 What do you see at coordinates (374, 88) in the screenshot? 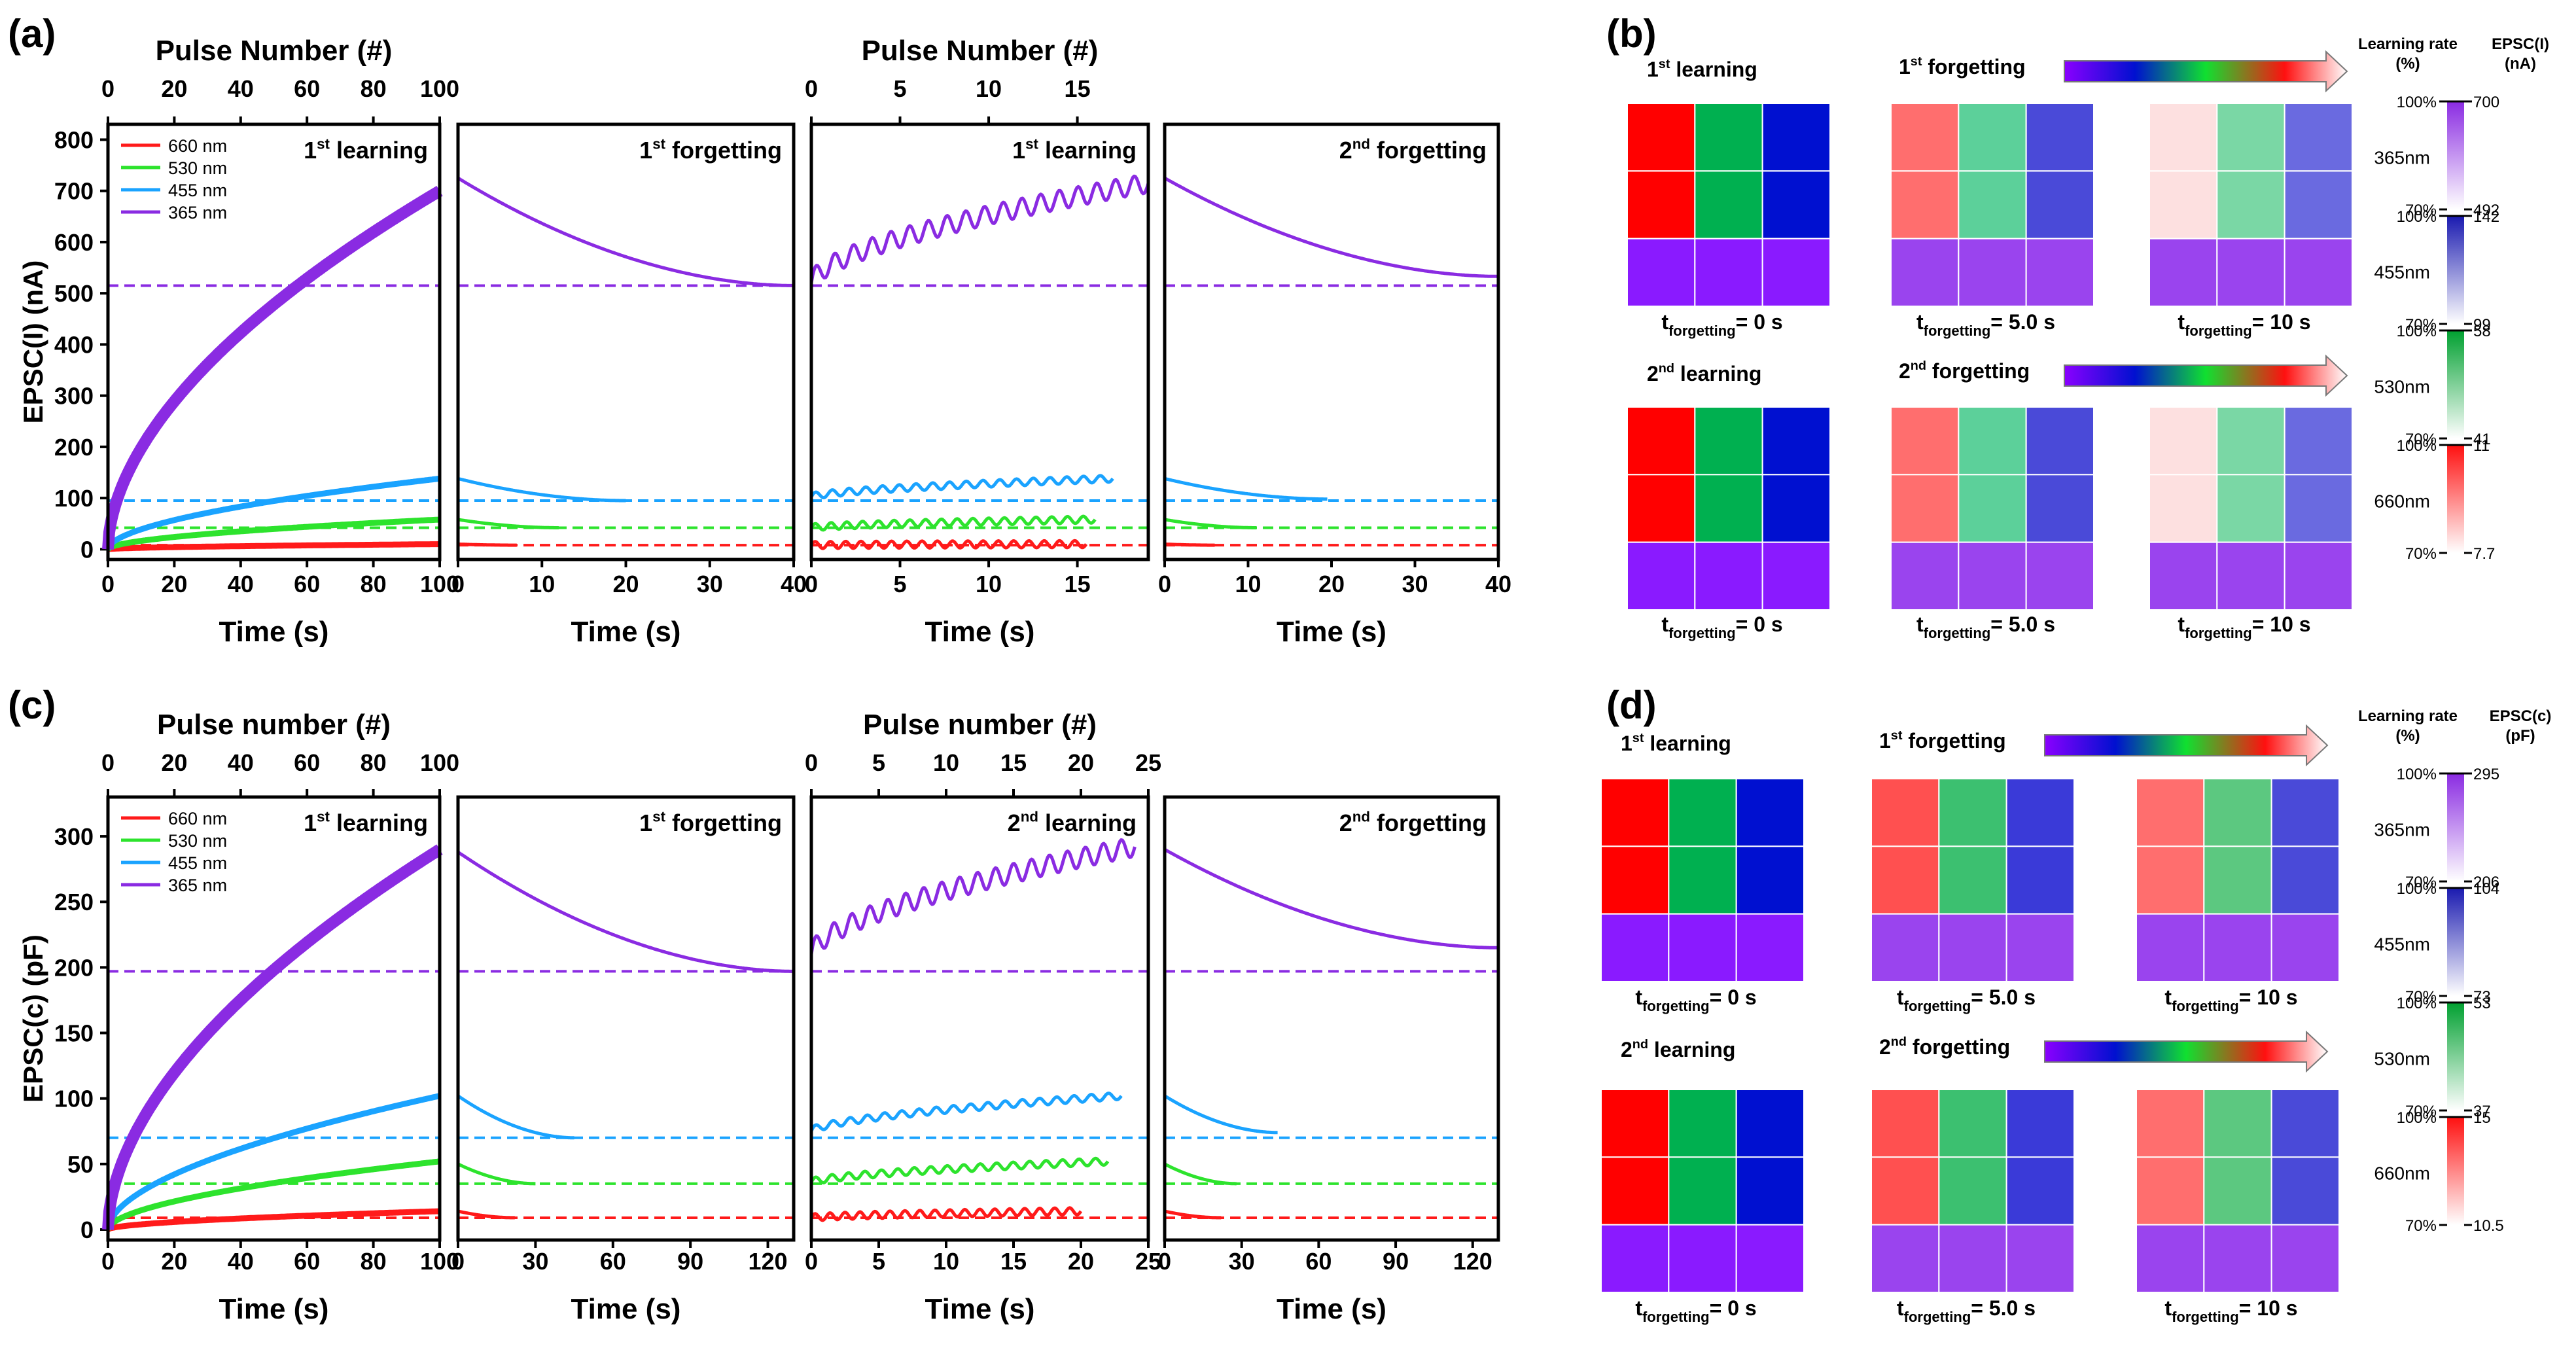
I see `top-tick-label: 80` at bounding box center [374, 88].